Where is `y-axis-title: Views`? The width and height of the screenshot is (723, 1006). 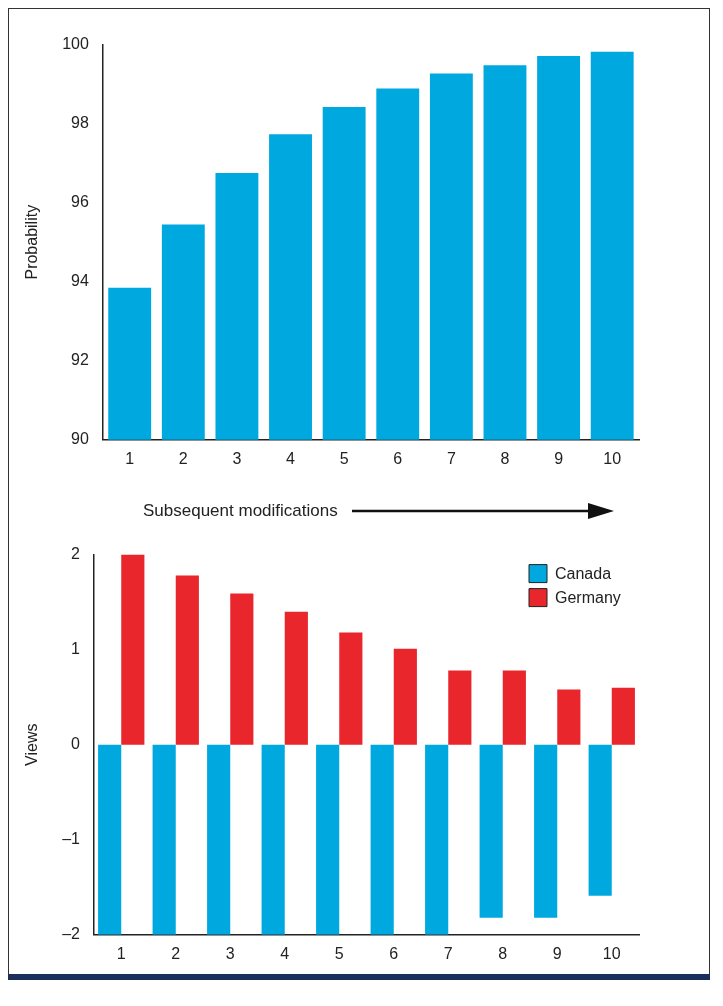
y-axis-title: Views is located at coordinates (32, 744).